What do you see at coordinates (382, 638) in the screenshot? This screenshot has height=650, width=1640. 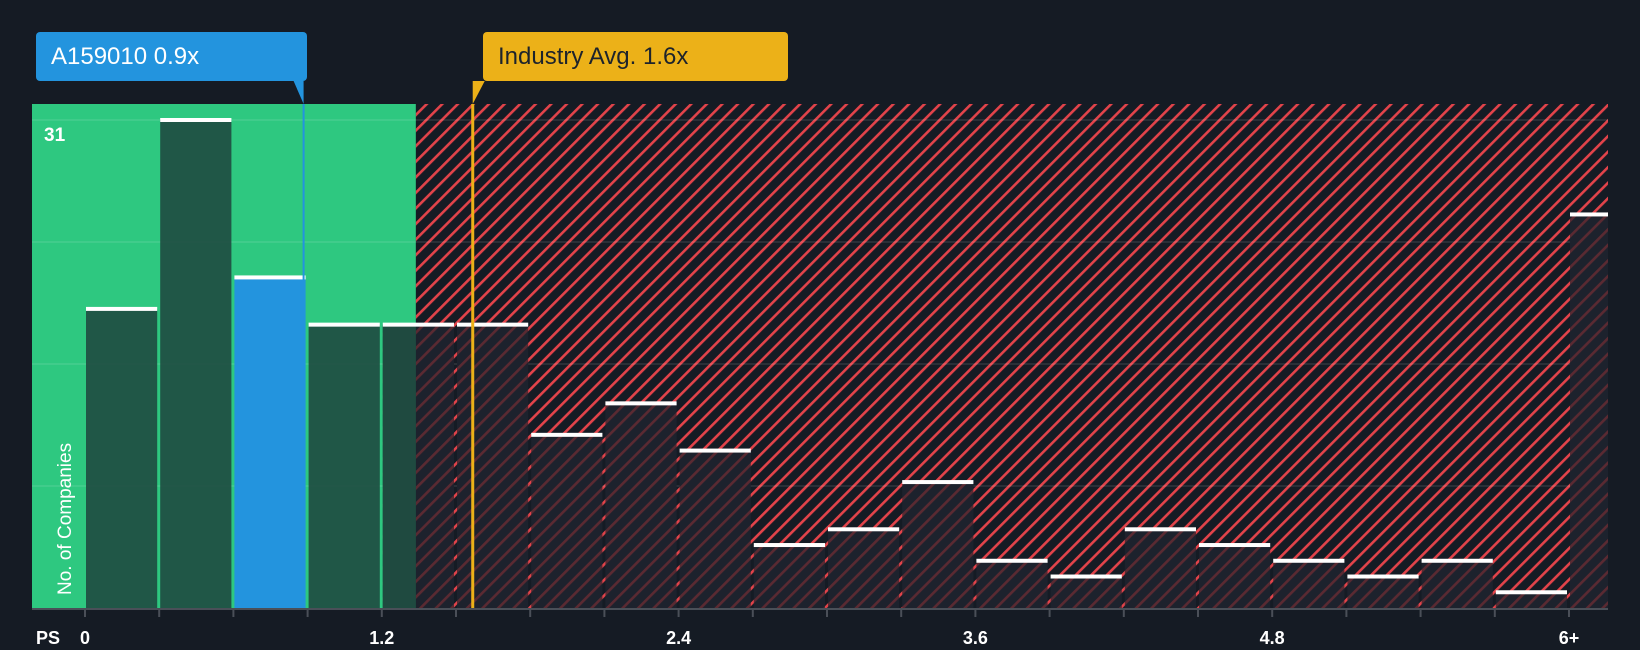 I see `x-tick-label: 1.2` at bounding box center [382, 638].